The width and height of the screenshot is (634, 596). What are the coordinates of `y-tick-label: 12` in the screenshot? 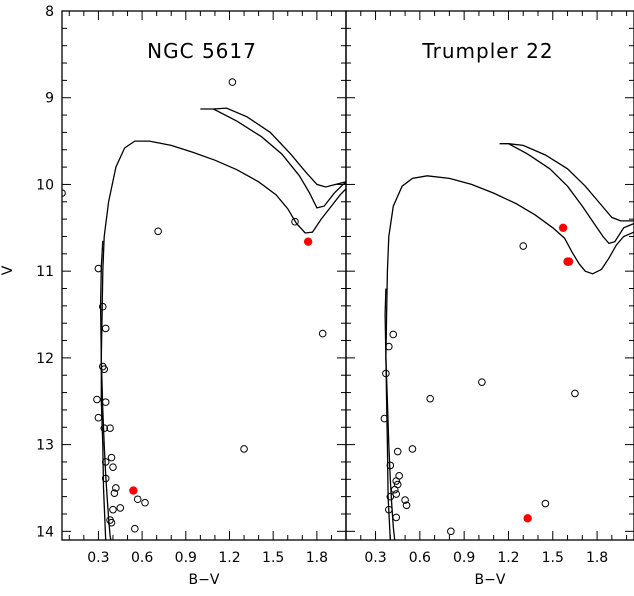 It's located at (45, 359).